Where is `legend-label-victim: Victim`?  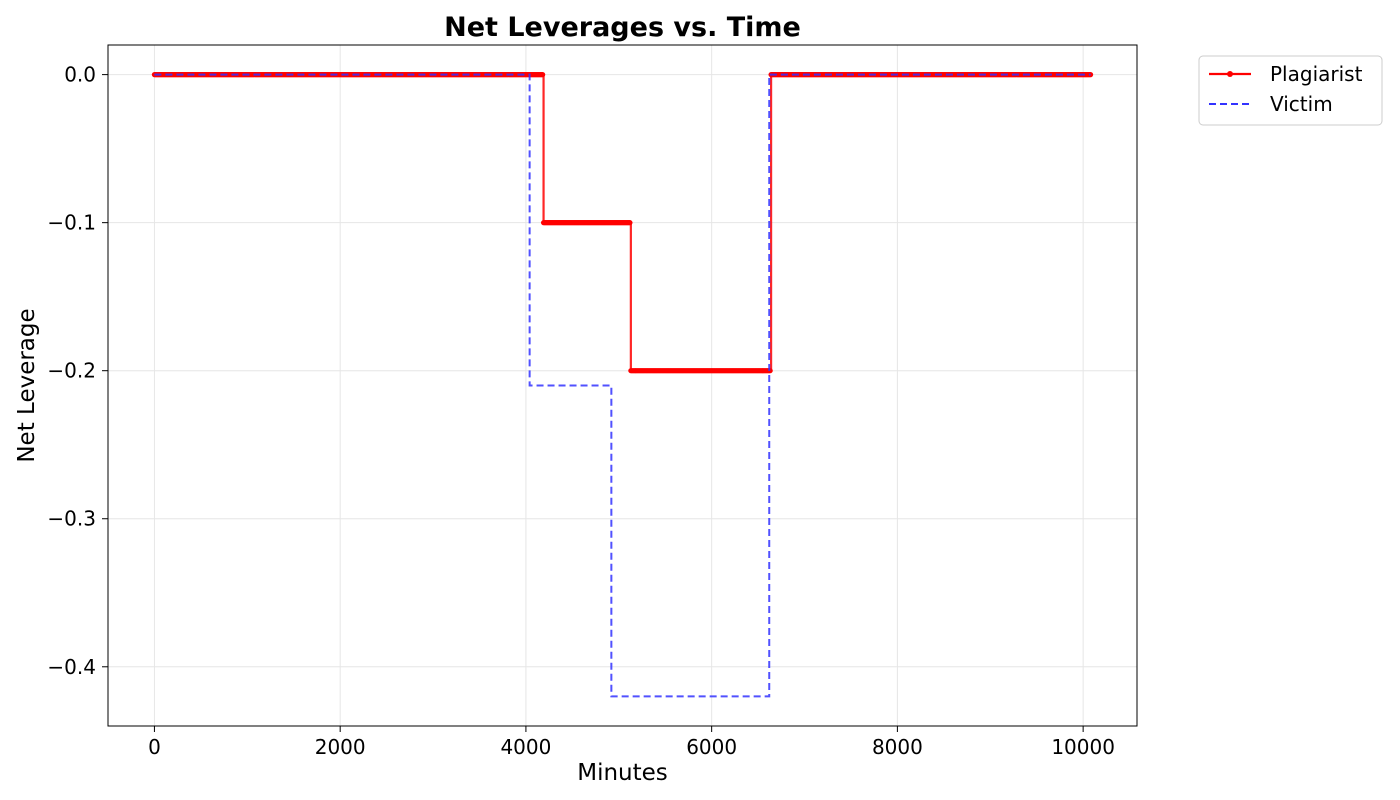
legend-label-victim: Victim is located at coordinates (1301, 104).